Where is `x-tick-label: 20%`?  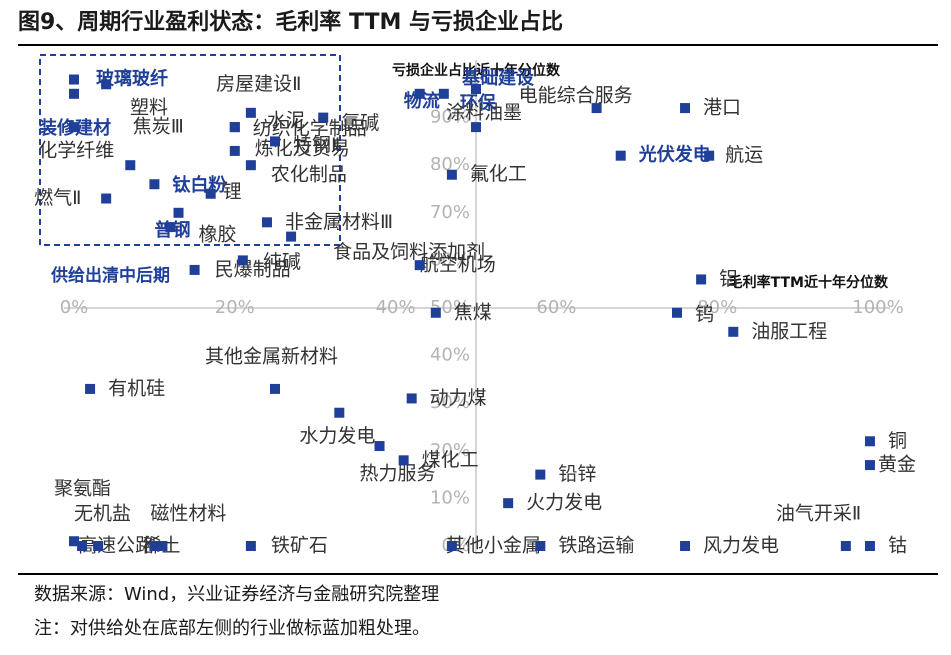 x-tick-label: 20% is located at coordinates (235, 307).